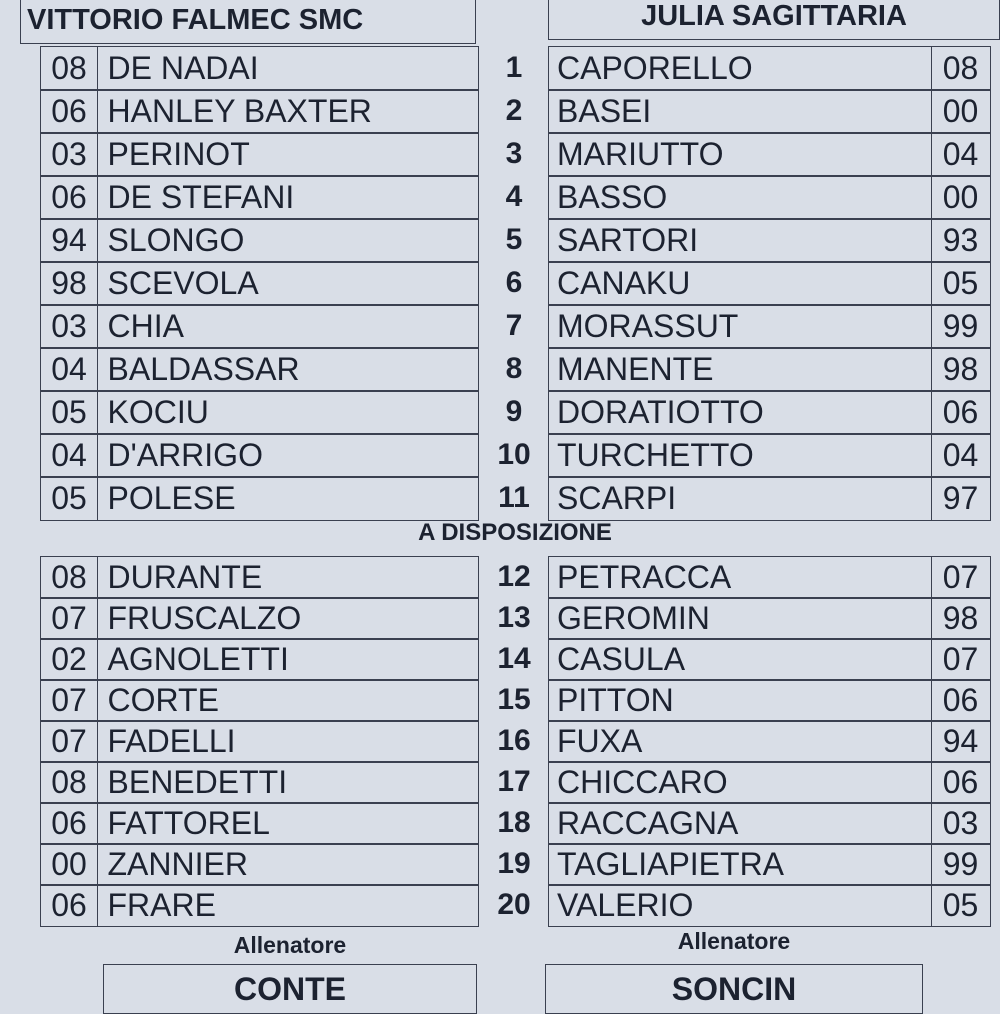 The width and height of the screenshot is (1000, 1014). I want to click on player-name: MANENTE, so click(740, 369).